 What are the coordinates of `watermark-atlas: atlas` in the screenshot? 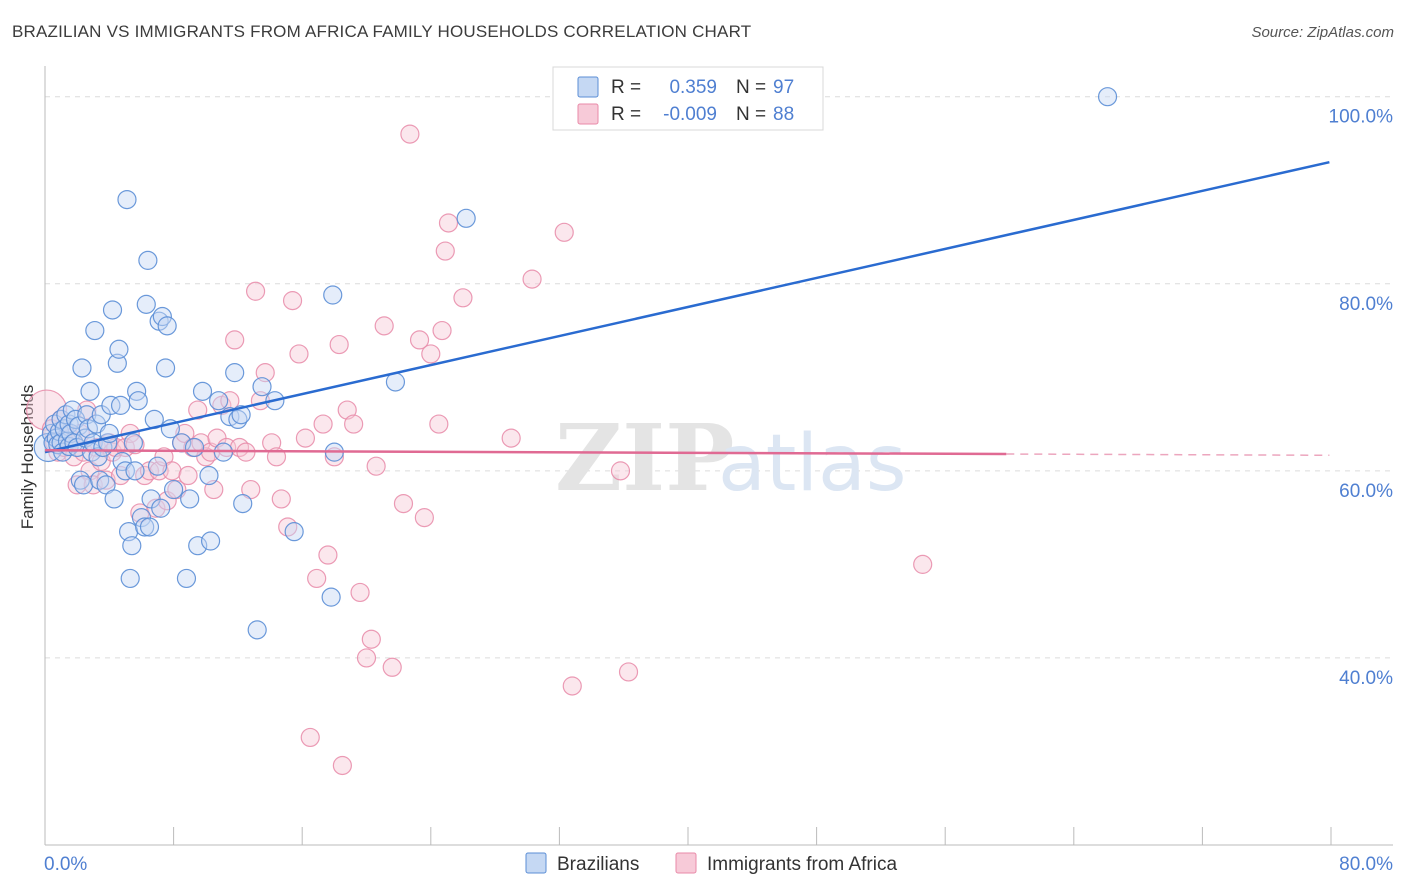 It's located at (812, 464).